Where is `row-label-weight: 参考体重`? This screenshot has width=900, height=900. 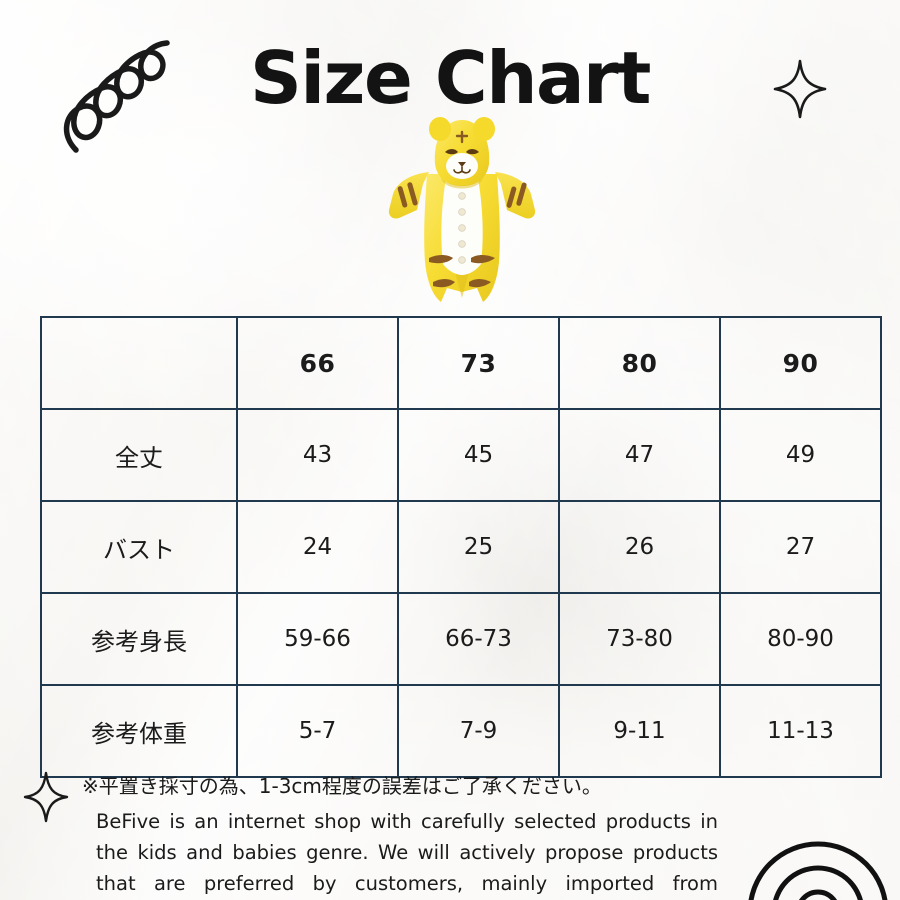 row-label-weight: 参考体重 is located at coordinates (139, 731).